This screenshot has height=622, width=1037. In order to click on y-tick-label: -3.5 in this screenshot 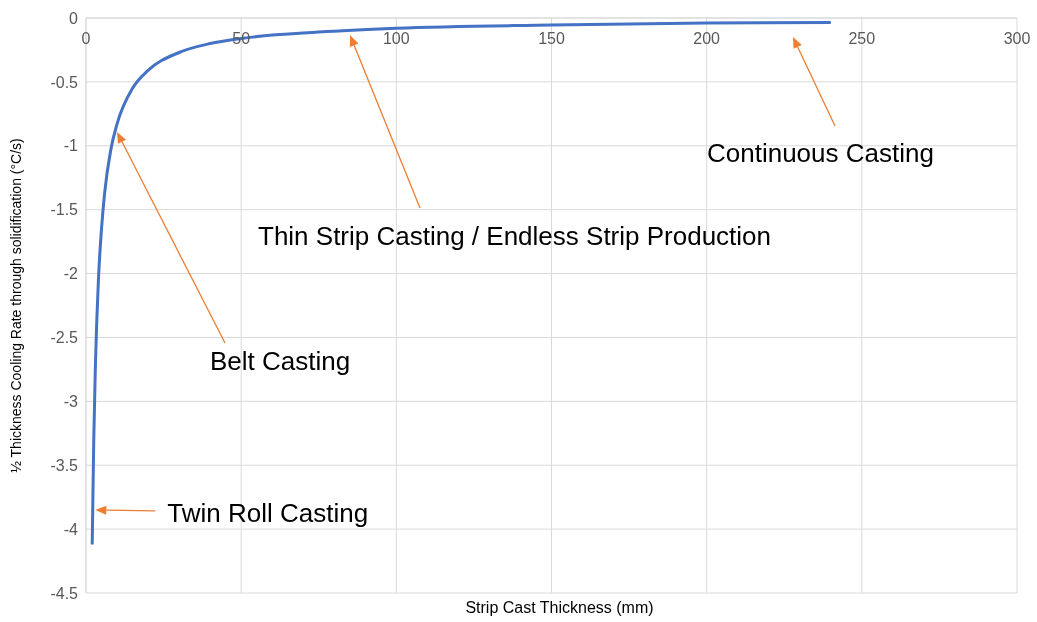, I will do `click(64, 465)`.